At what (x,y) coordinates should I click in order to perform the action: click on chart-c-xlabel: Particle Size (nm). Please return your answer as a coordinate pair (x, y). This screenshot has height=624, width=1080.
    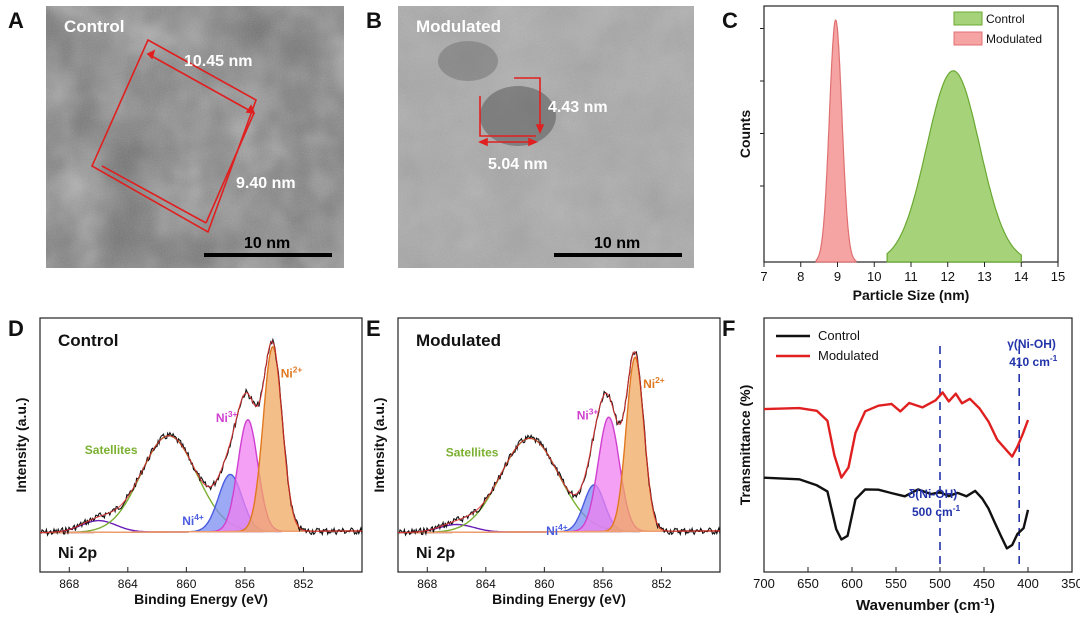
    Looking at the image, I should click on (911, 295).